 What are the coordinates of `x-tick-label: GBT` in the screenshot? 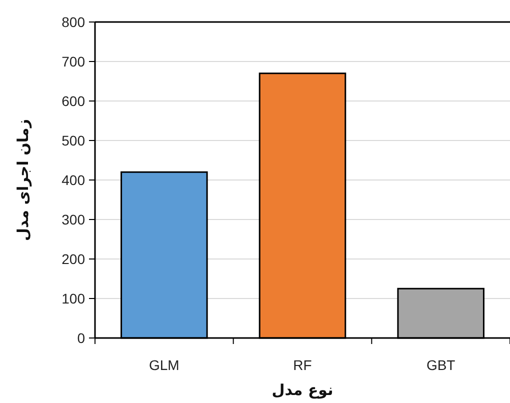 It's located at (441, 365).